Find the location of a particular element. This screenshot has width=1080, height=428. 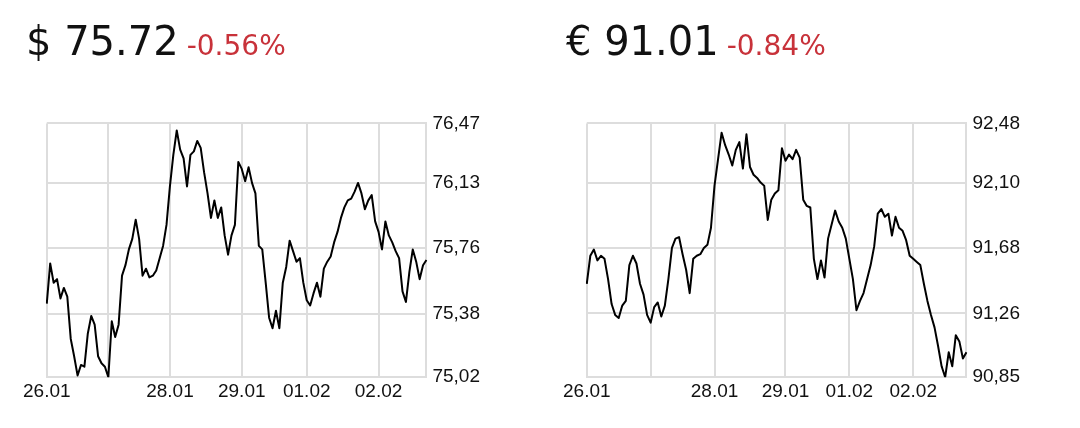

y-tick-label: 91,68 is located at coordinates (996, 247).